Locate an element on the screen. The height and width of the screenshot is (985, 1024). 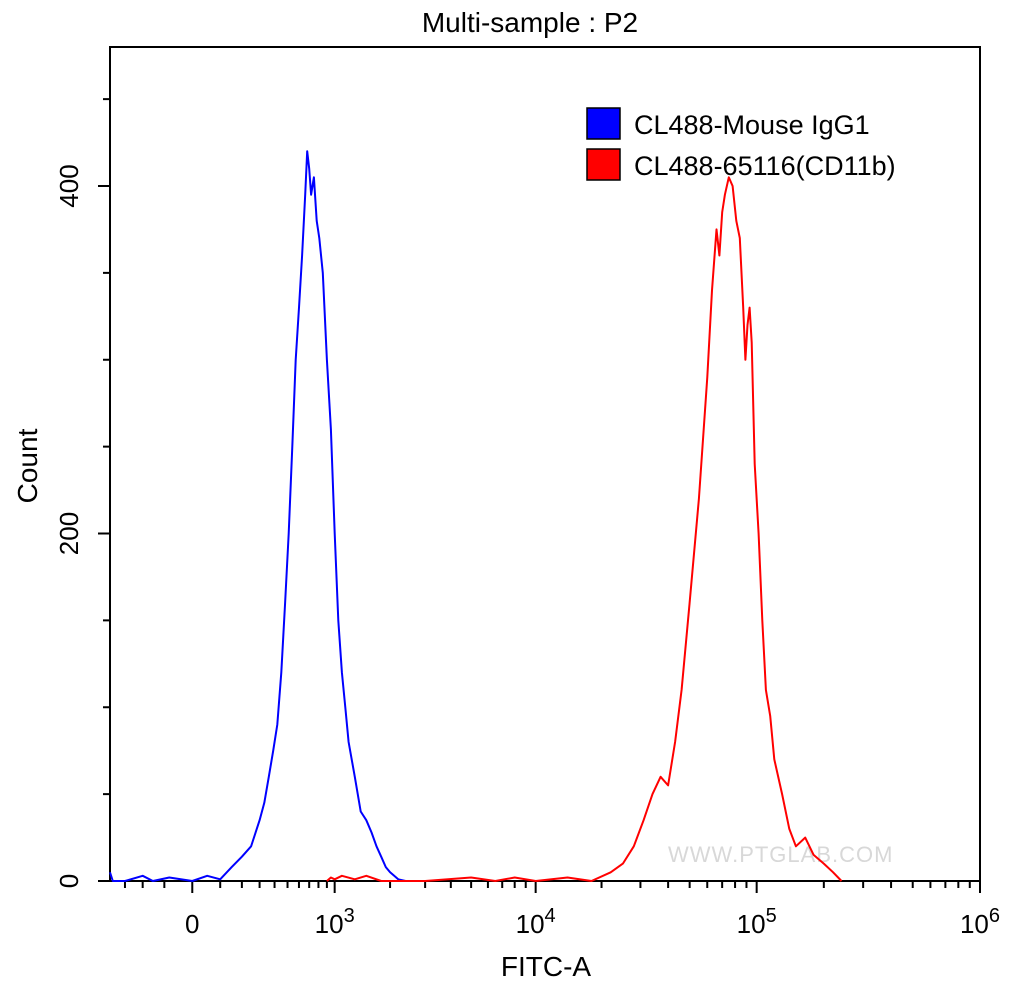
legend-label-1: CL488-Mouse IgG1 is located at coordinates (752, 125).